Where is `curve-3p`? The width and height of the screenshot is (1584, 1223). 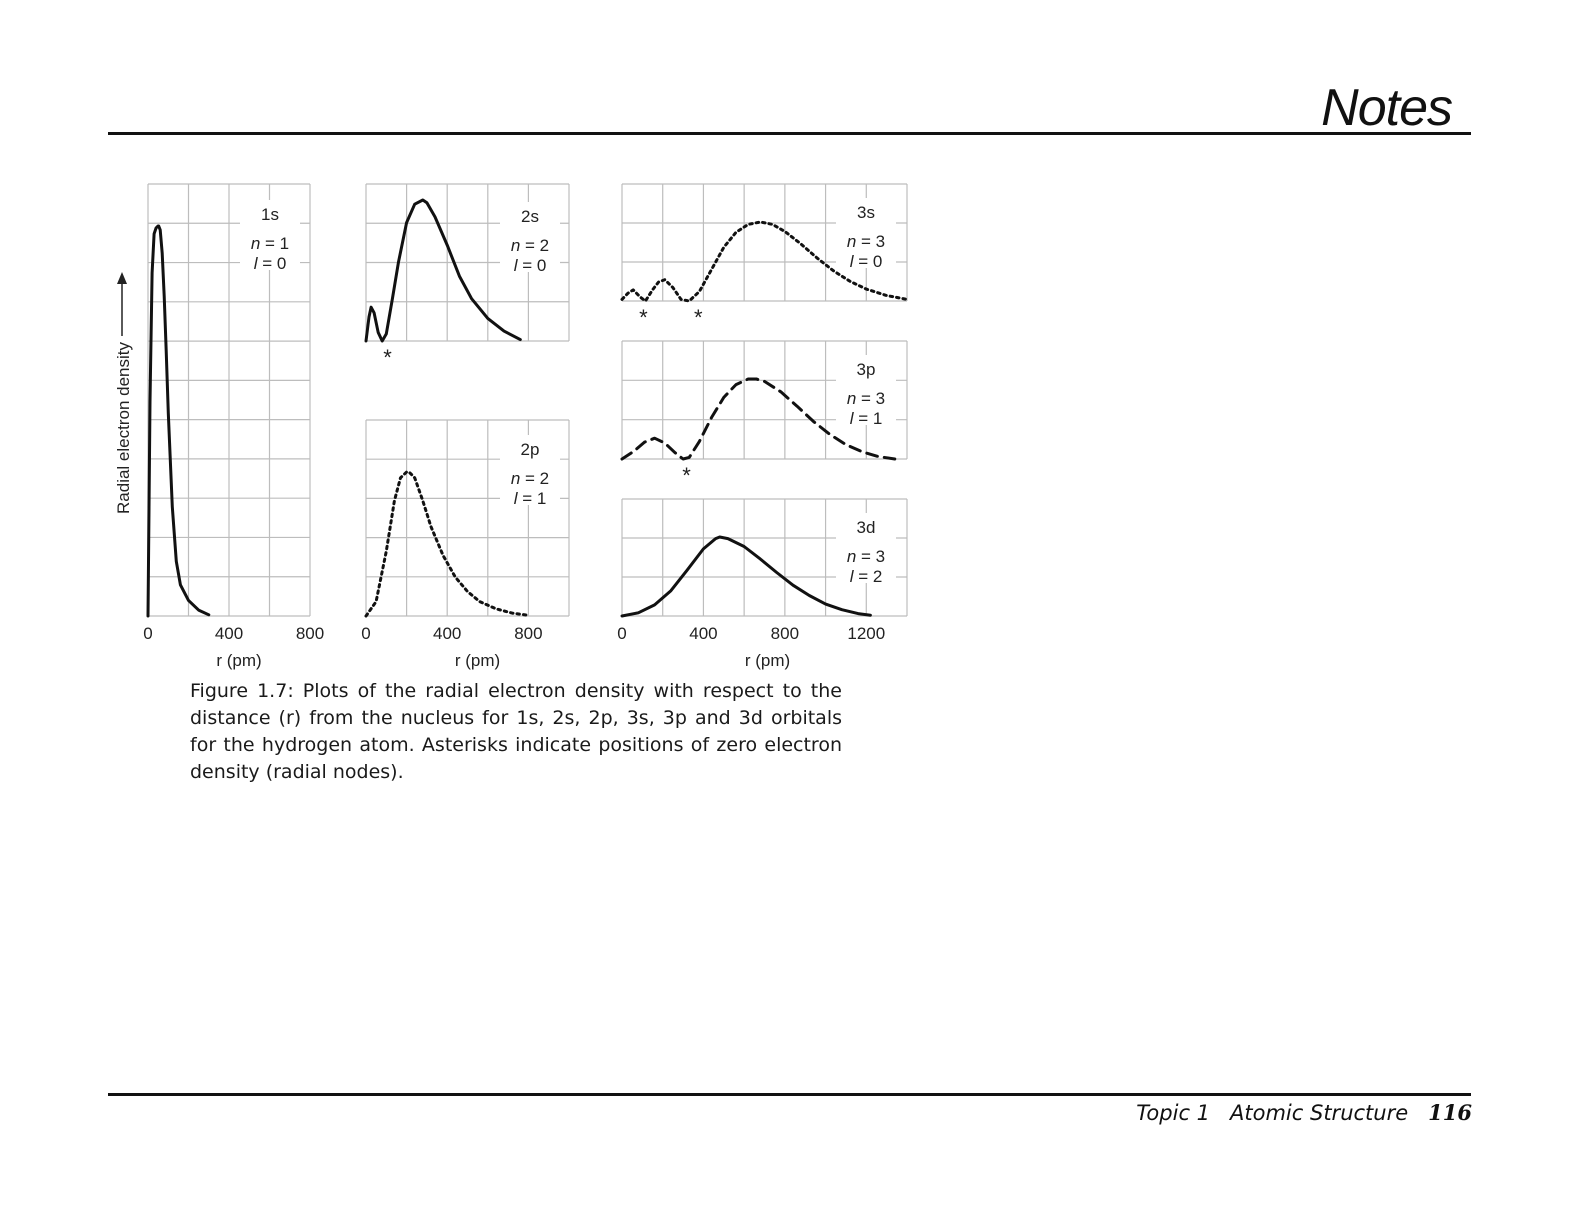
curve-3p is located at coordinates (758, 419).